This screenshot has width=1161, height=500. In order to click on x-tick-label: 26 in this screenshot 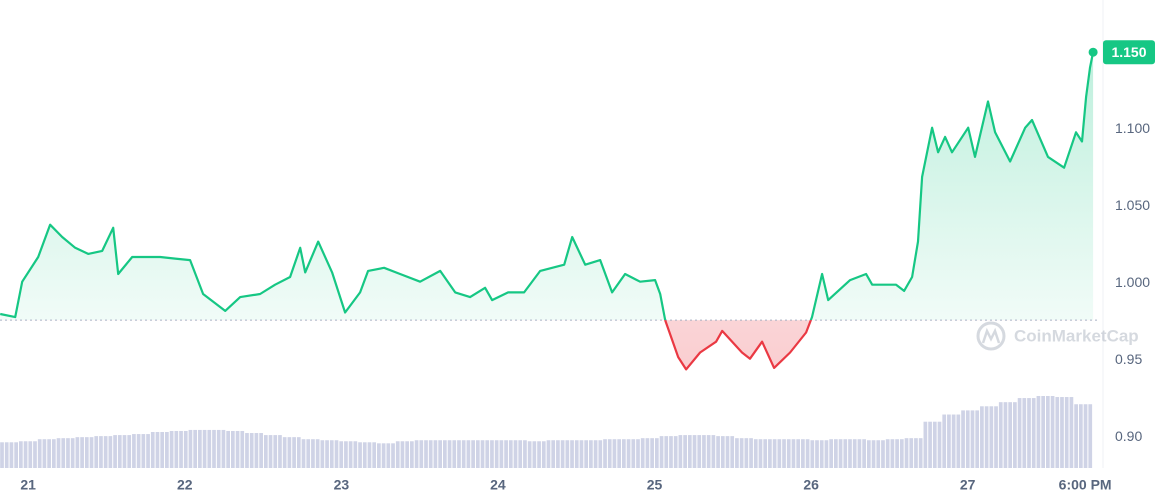, I will do `click(811, 485)`.